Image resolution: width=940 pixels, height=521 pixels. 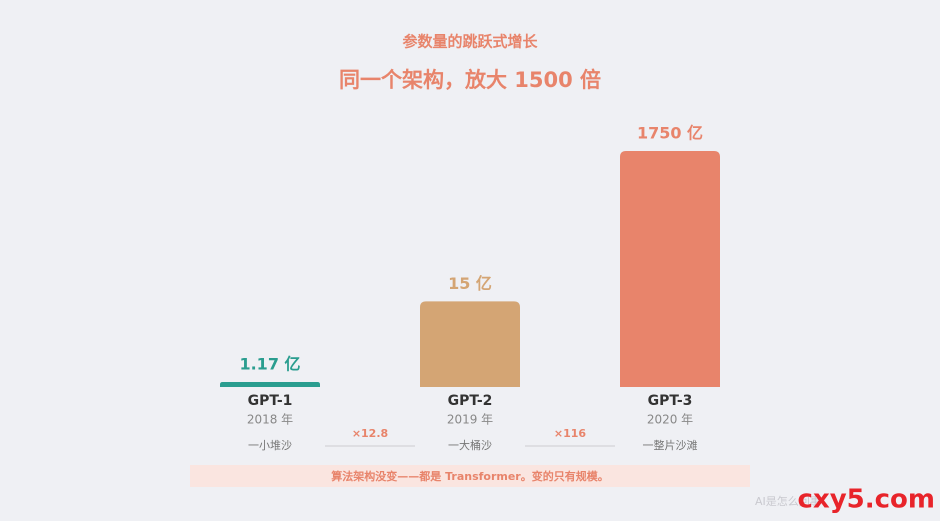 I want to click on watermark-logo: cxy5.com, so click(x=866, y=500).